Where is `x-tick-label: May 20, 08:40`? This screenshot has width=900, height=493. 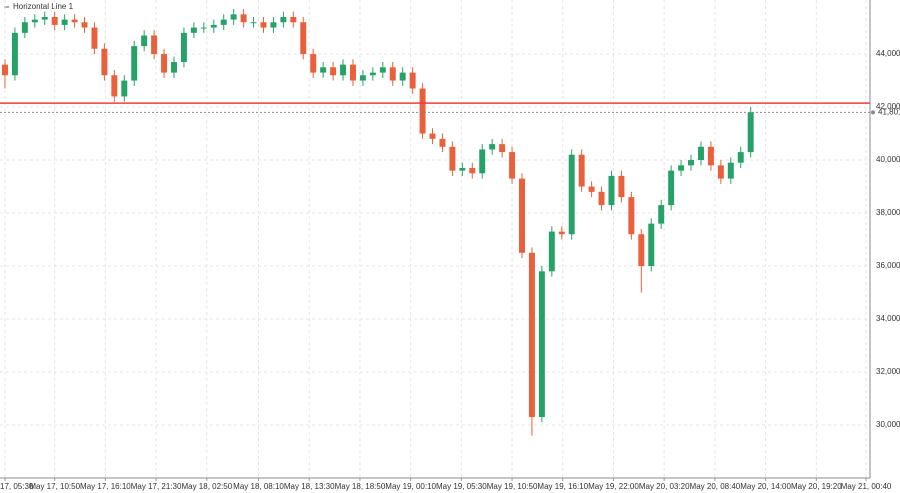 x-tick-label: May 20, 08:40 is located at coordinates (715, 486).